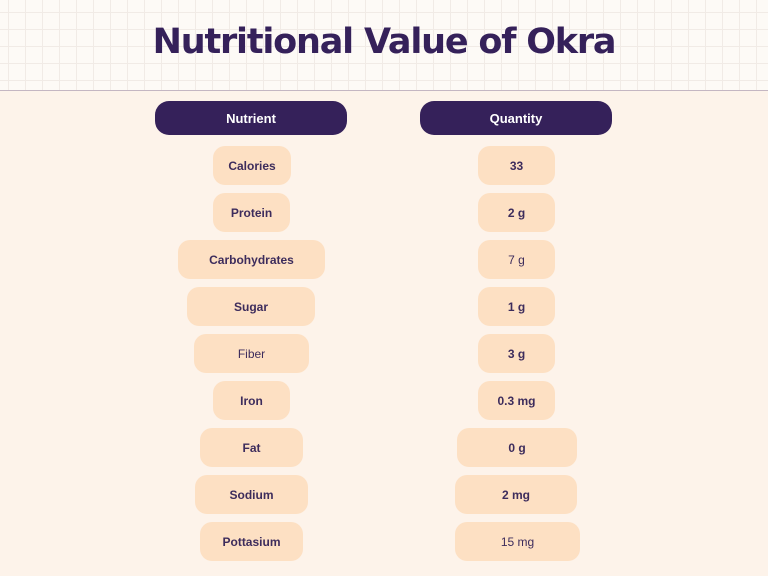 Image resolution: width=768 pixels, height=576 pixels. What do you see at coordinates (516, 165) in the screenshot?
I see `quantity-cell-calories: 33` at bounding box center [516, 165].